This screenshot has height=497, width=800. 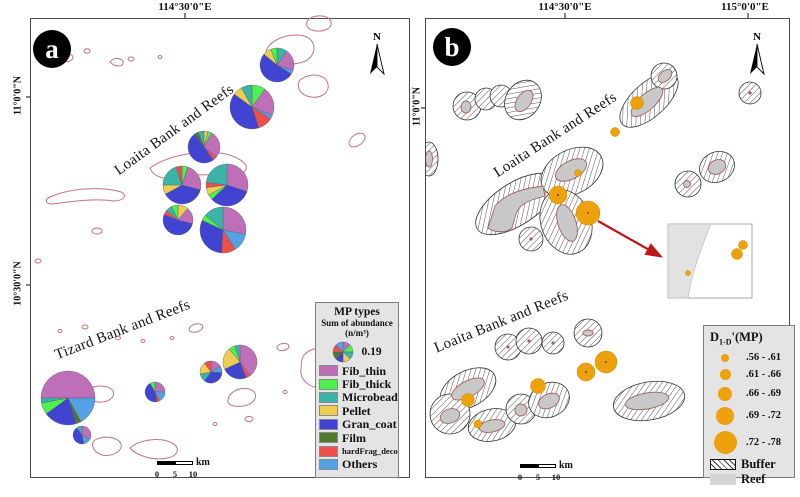 I want to click on gran-coat-swatch, so click(x=328, y=424).